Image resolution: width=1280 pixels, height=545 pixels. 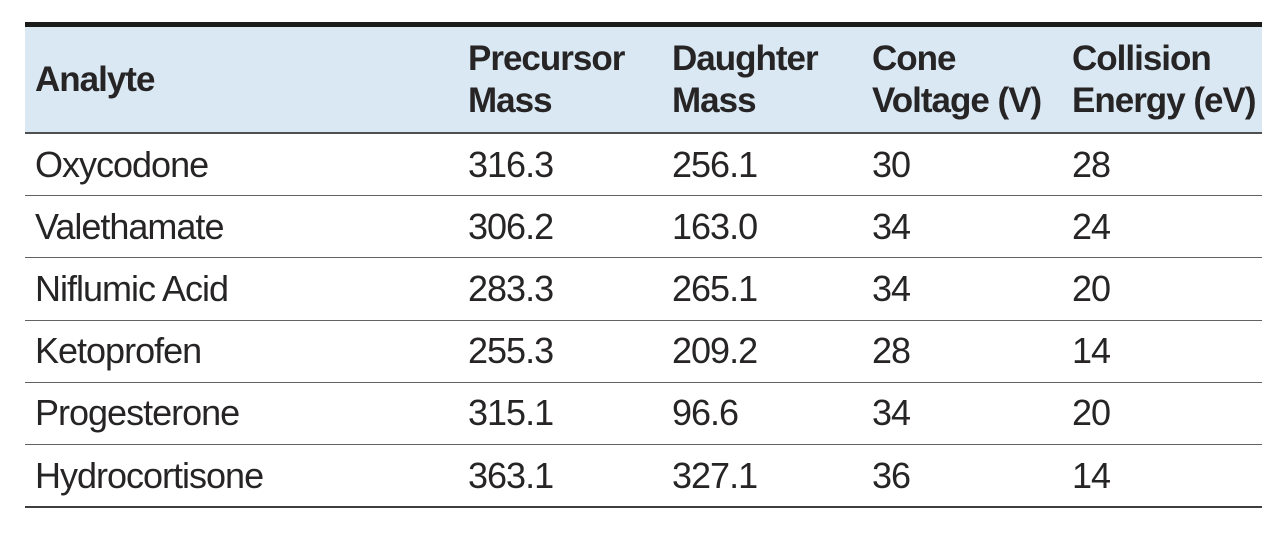 What do you see at coordinates (129, 226) in the screenshot?
I see `cell-analyte: Valethamate` at bounding box center [129, 226].